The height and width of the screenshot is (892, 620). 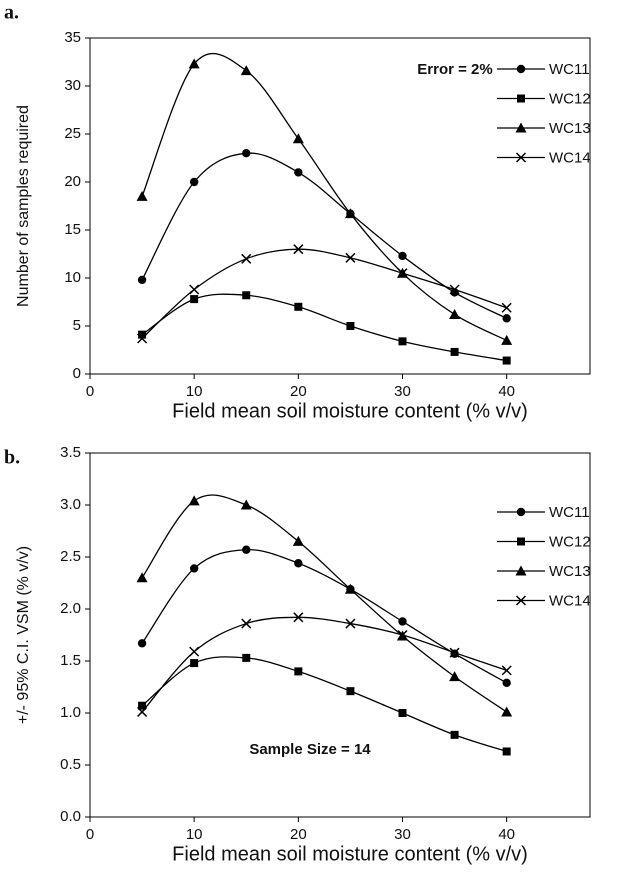 What do you see at coordinates (23, 206) in the screenshot?
I see `y-axis-title: Number of samples required` at bounding box center [23, 206].